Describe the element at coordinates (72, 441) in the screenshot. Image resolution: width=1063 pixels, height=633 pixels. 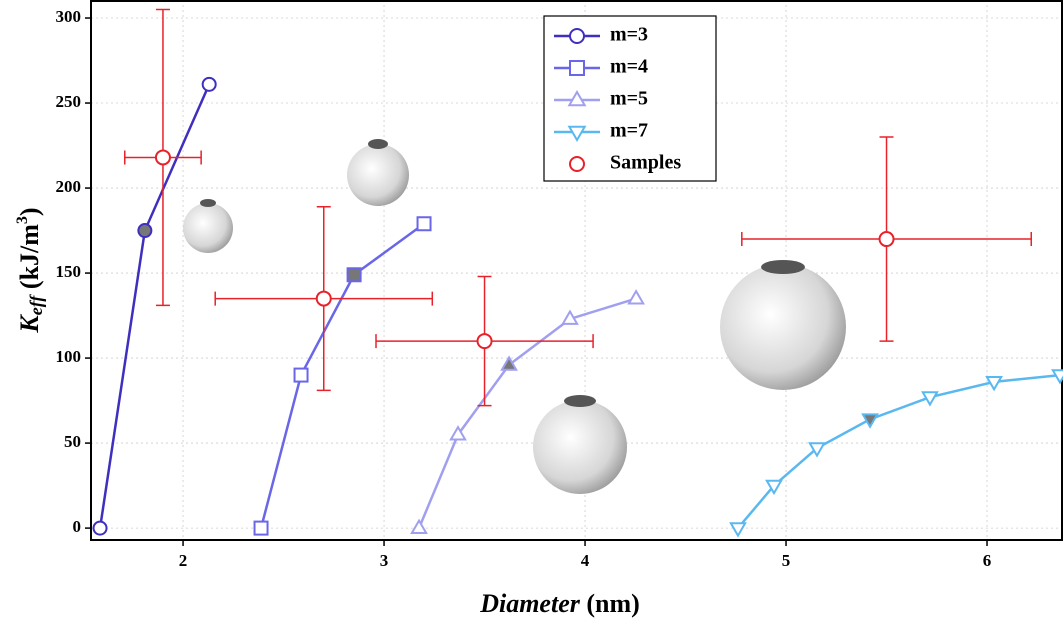
I see `y-tick-label: 50` at that location.